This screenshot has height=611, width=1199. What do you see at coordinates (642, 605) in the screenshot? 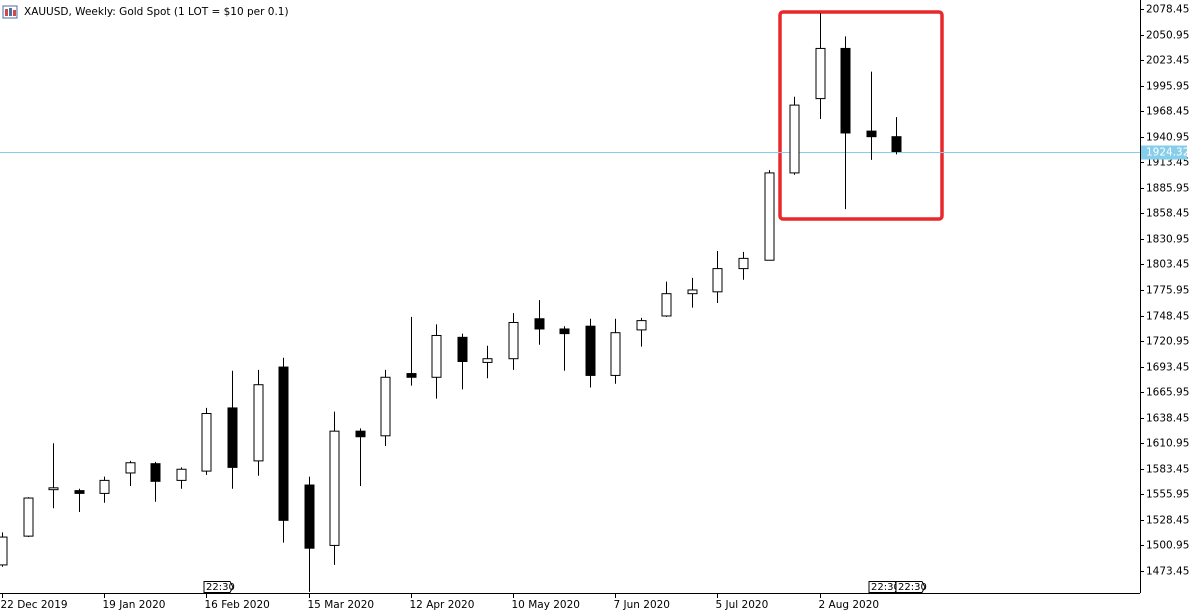
I see `x-tick-label: 7 Jun 2020` at bounding box center [642, 605].